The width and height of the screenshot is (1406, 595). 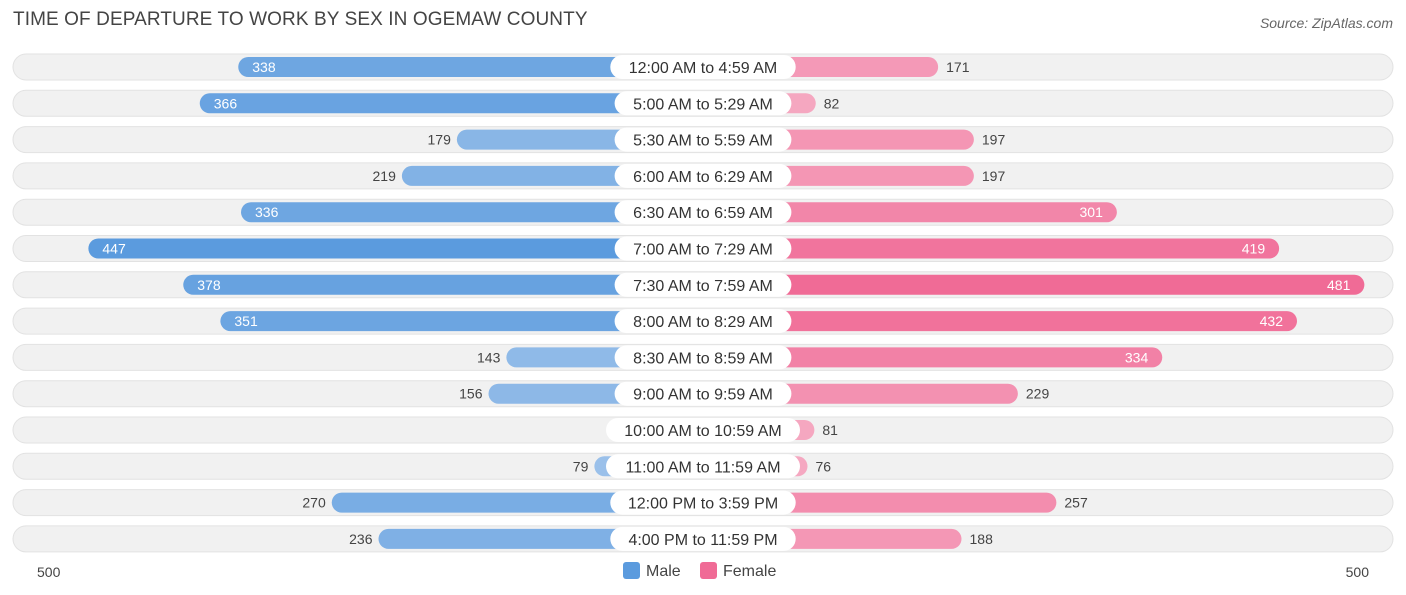 I want to click on male-value-label: 179, so click(x=440, y=140).